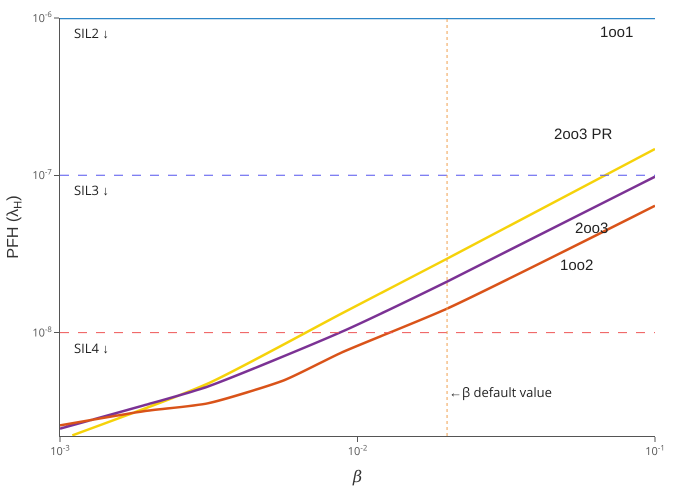 Image resolution: width=675 pixels, height=486 pixels. Describe the element at coordinates (358, 452) in the screenshot. I see `x-tick-label: 10$^{-2}$` at that location.